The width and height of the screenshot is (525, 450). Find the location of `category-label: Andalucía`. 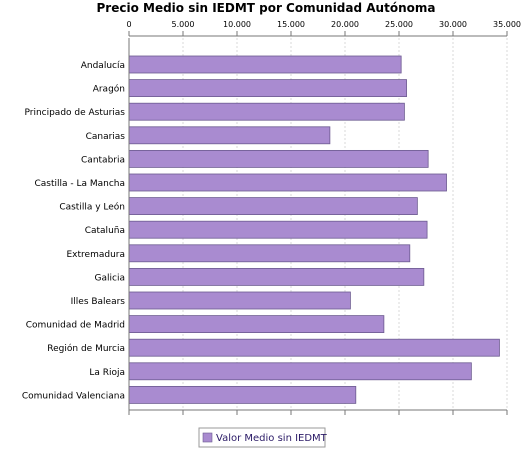

category-label: Andalucía is located at coordinates (103, 66).